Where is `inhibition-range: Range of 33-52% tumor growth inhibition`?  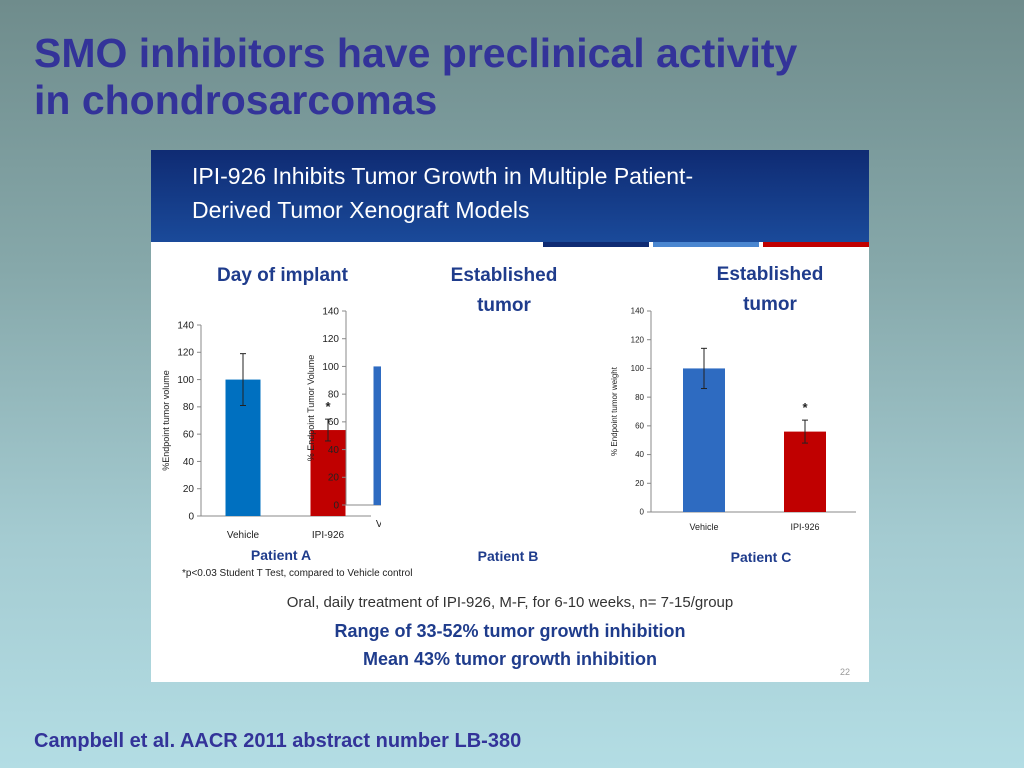
inhibition-range: Range of 33-52% tumor growth inhibition is located at coordinates (510, 631).